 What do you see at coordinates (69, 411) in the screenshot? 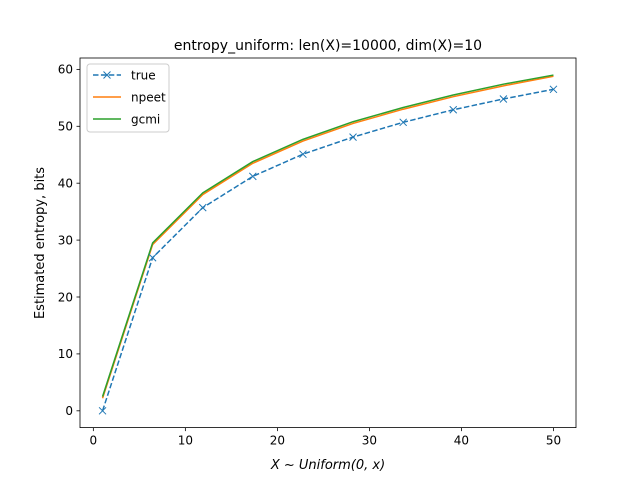
I see `y-tick-label: 0` at bounding box center [69, 411].